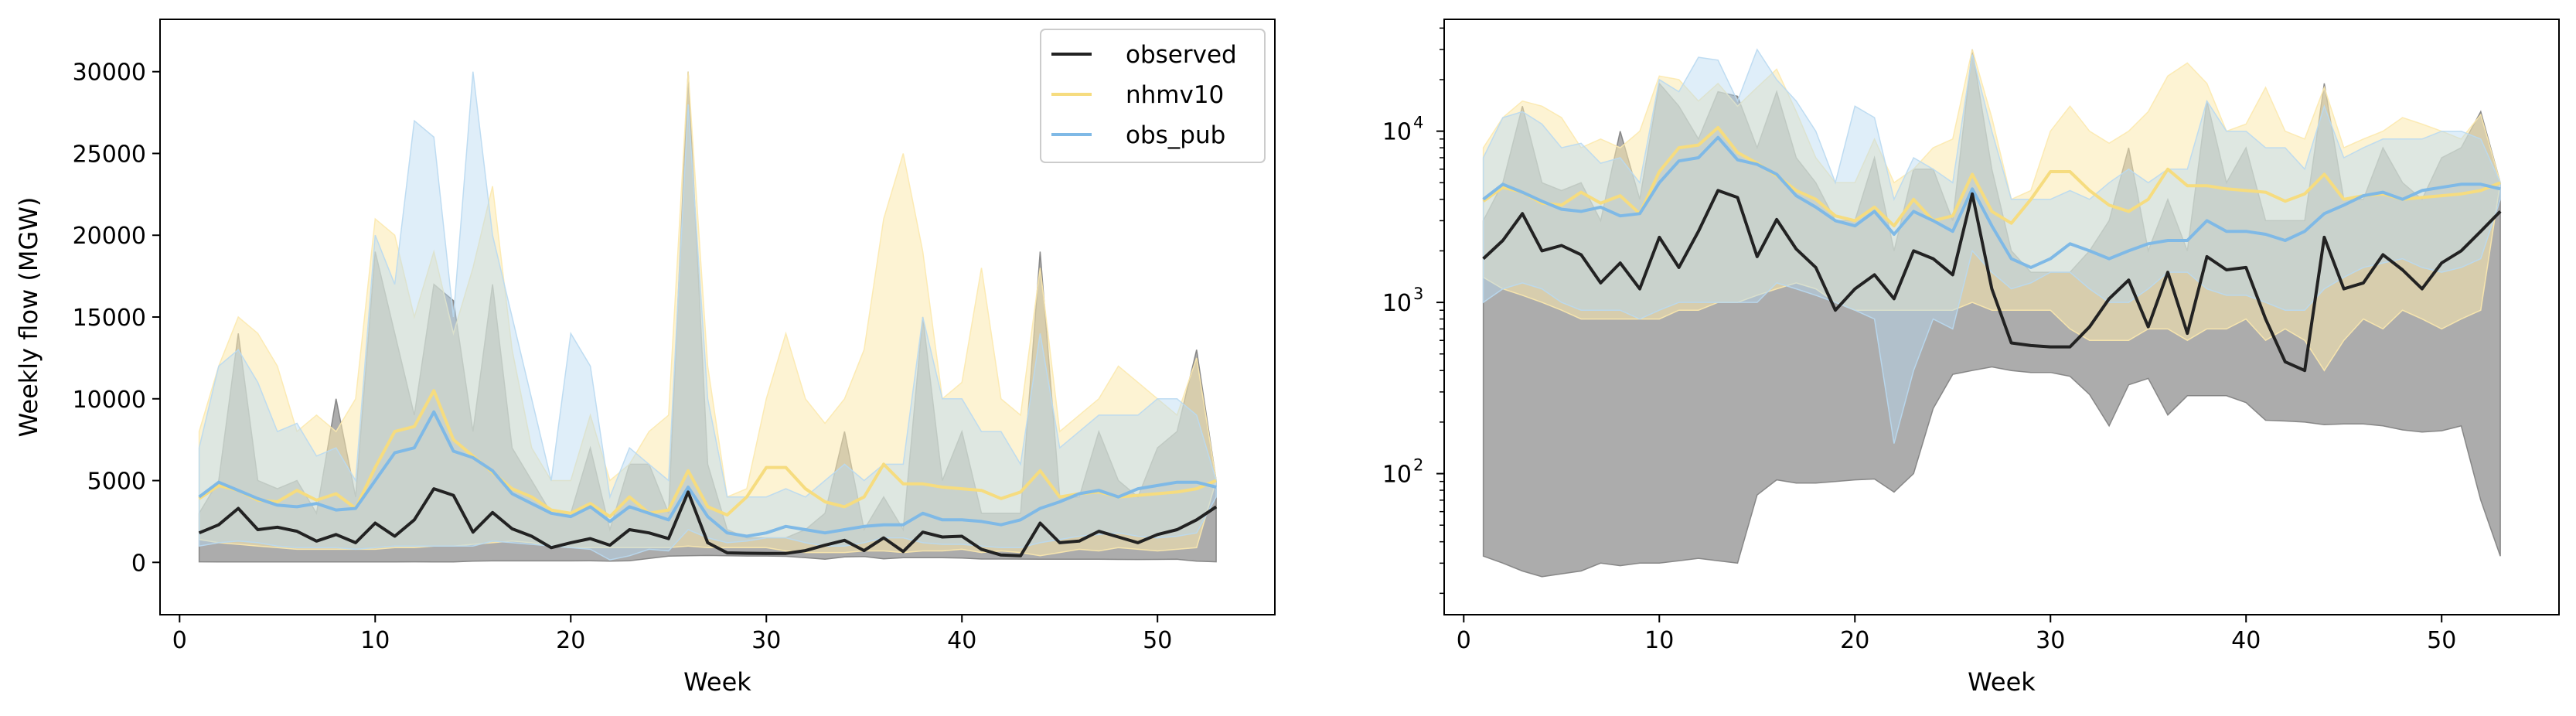 The image size is (2576, 716). What do you see at coordinates (28, 317) in the screenshot?
I see `left-y-axis-label: Weekly flow (MGW)` at bounding box center [28, 317].